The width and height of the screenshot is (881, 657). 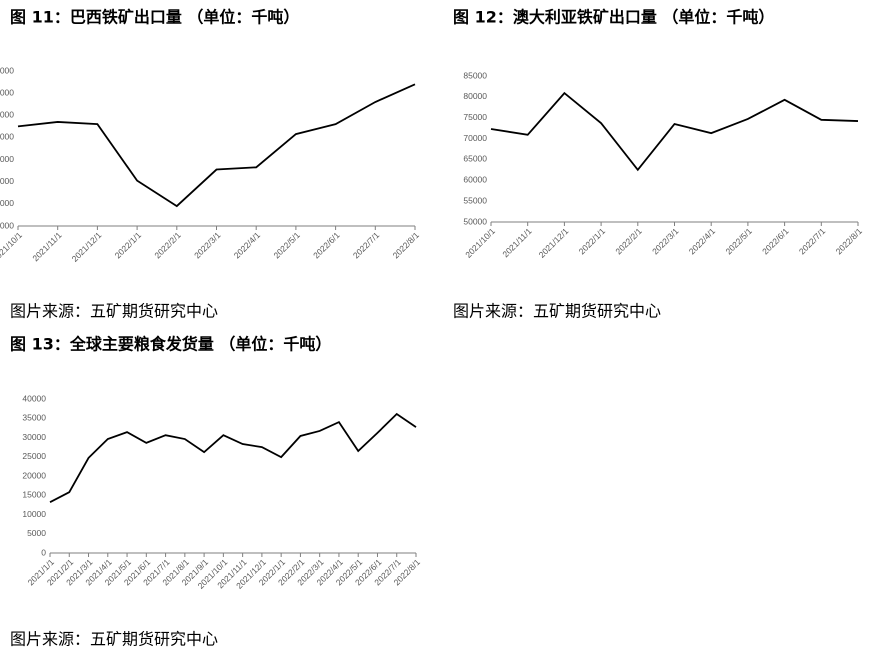 What do you see at coordinates (613, 17) in the screenshot?
I see `chart-title: 图 12：澳大利亚铁矿出口量 （单位：千吨）` at bounding box center [613, 17].